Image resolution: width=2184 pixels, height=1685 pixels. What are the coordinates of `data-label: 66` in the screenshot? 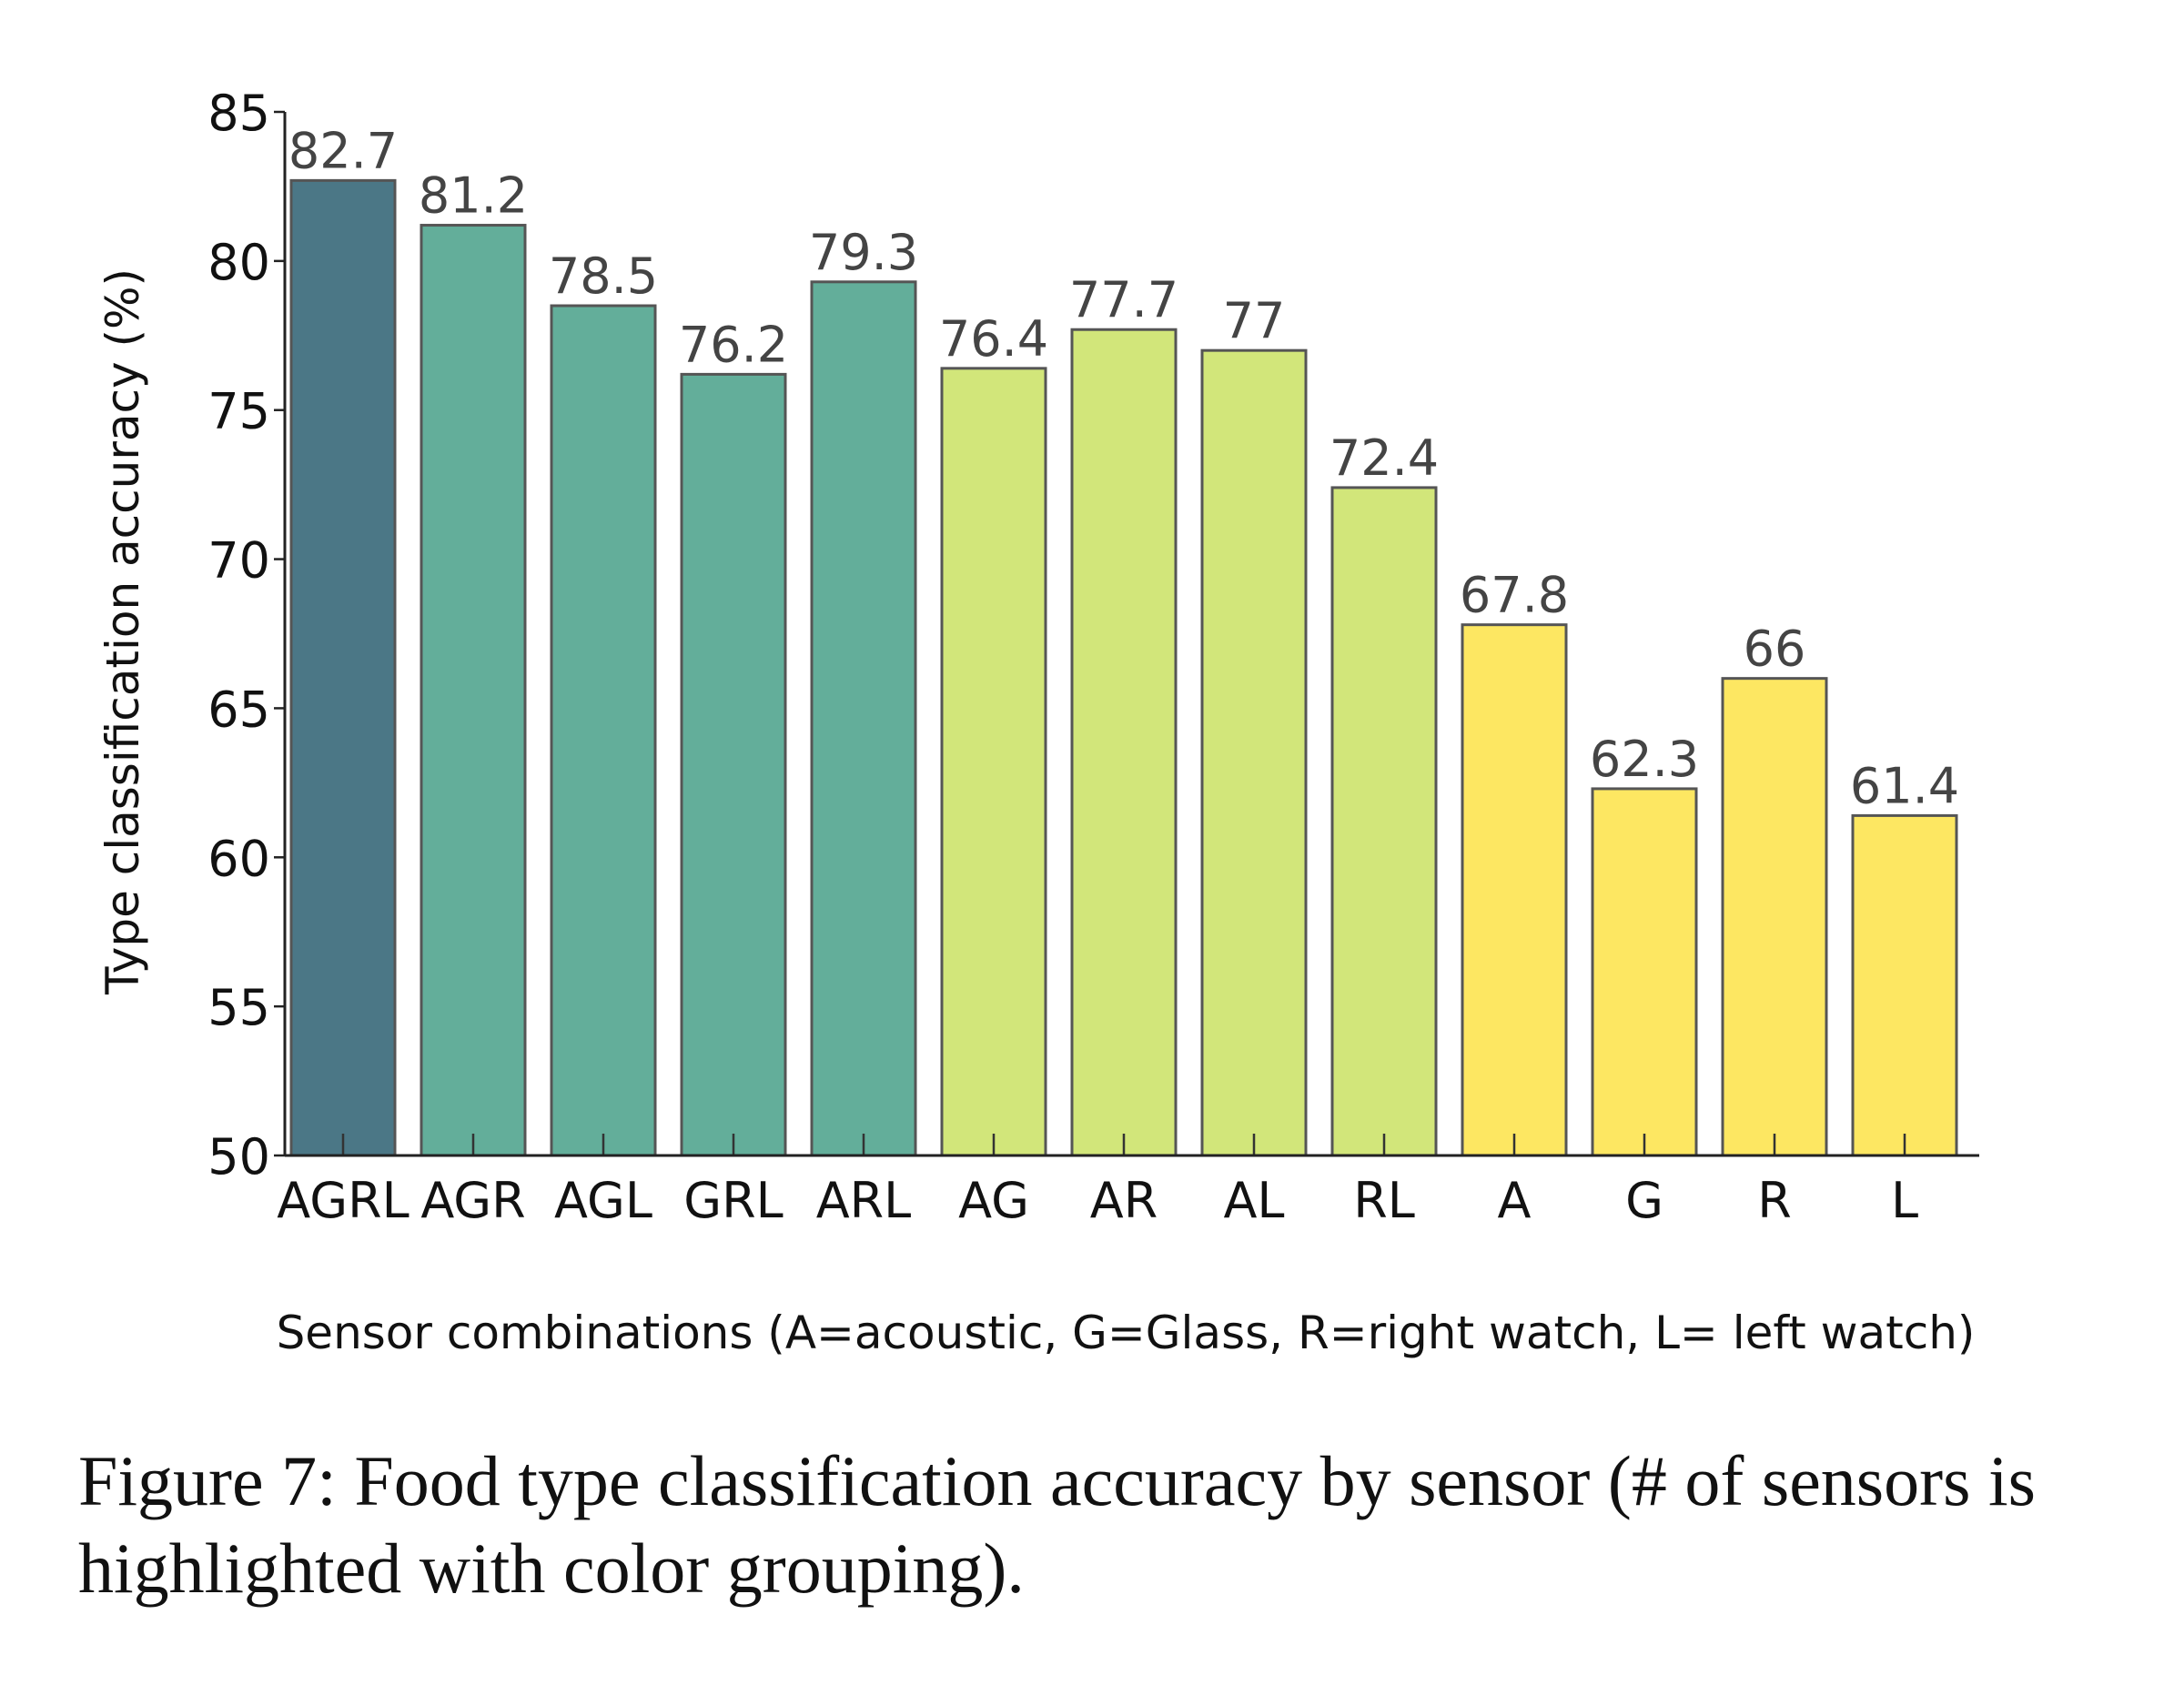 It's located at (1775, 649).